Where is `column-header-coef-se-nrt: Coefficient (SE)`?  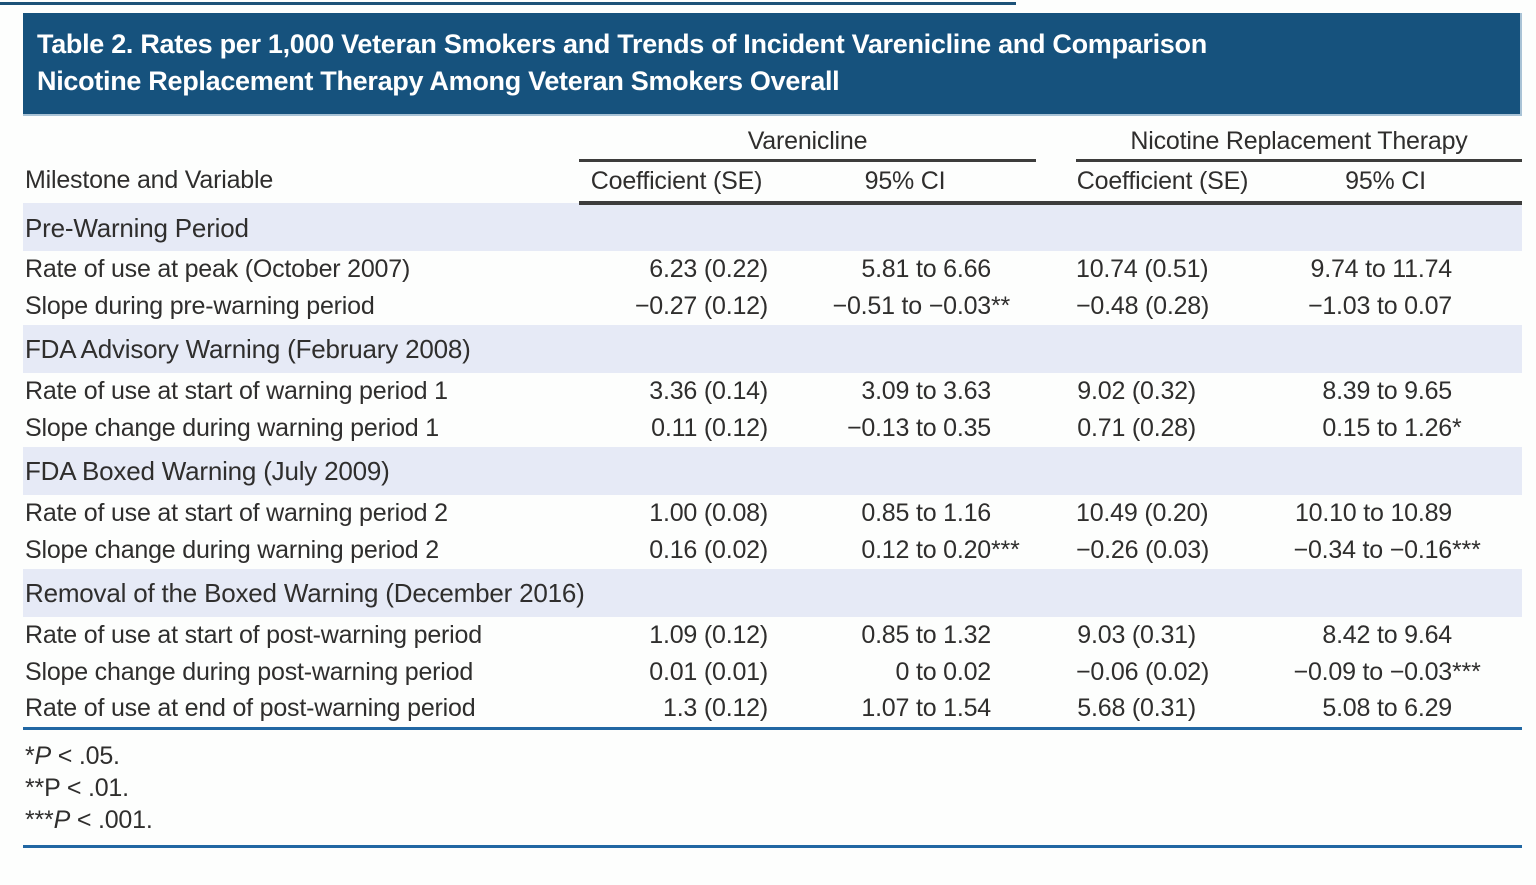
column-header-coef-se-nrt: Coefficient (SE) is located at coordinates (1163, 182).